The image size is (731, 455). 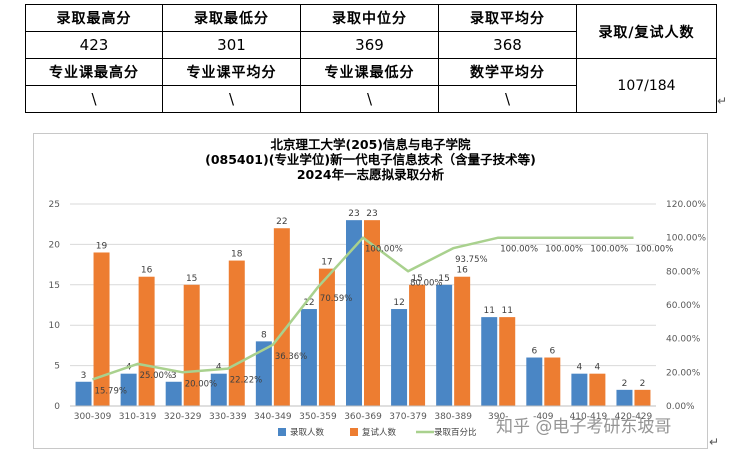 I want to click on header-ratio: 录取/复试人数, so click(x=646, y=31).